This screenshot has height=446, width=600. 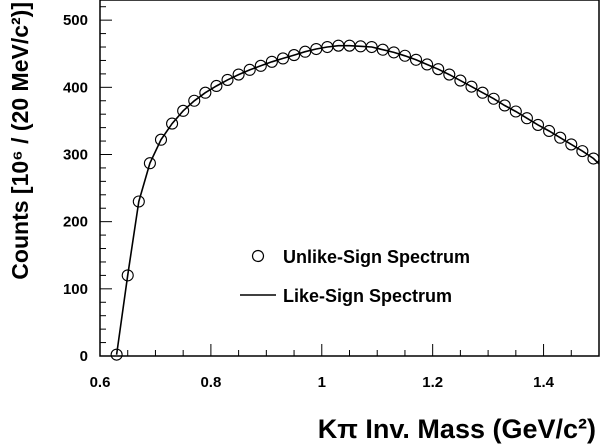 What do you see at coordinates (100, 382) in the screenshot?
I see `x-tick-label: 0.6` at bounding box center [100, 382].